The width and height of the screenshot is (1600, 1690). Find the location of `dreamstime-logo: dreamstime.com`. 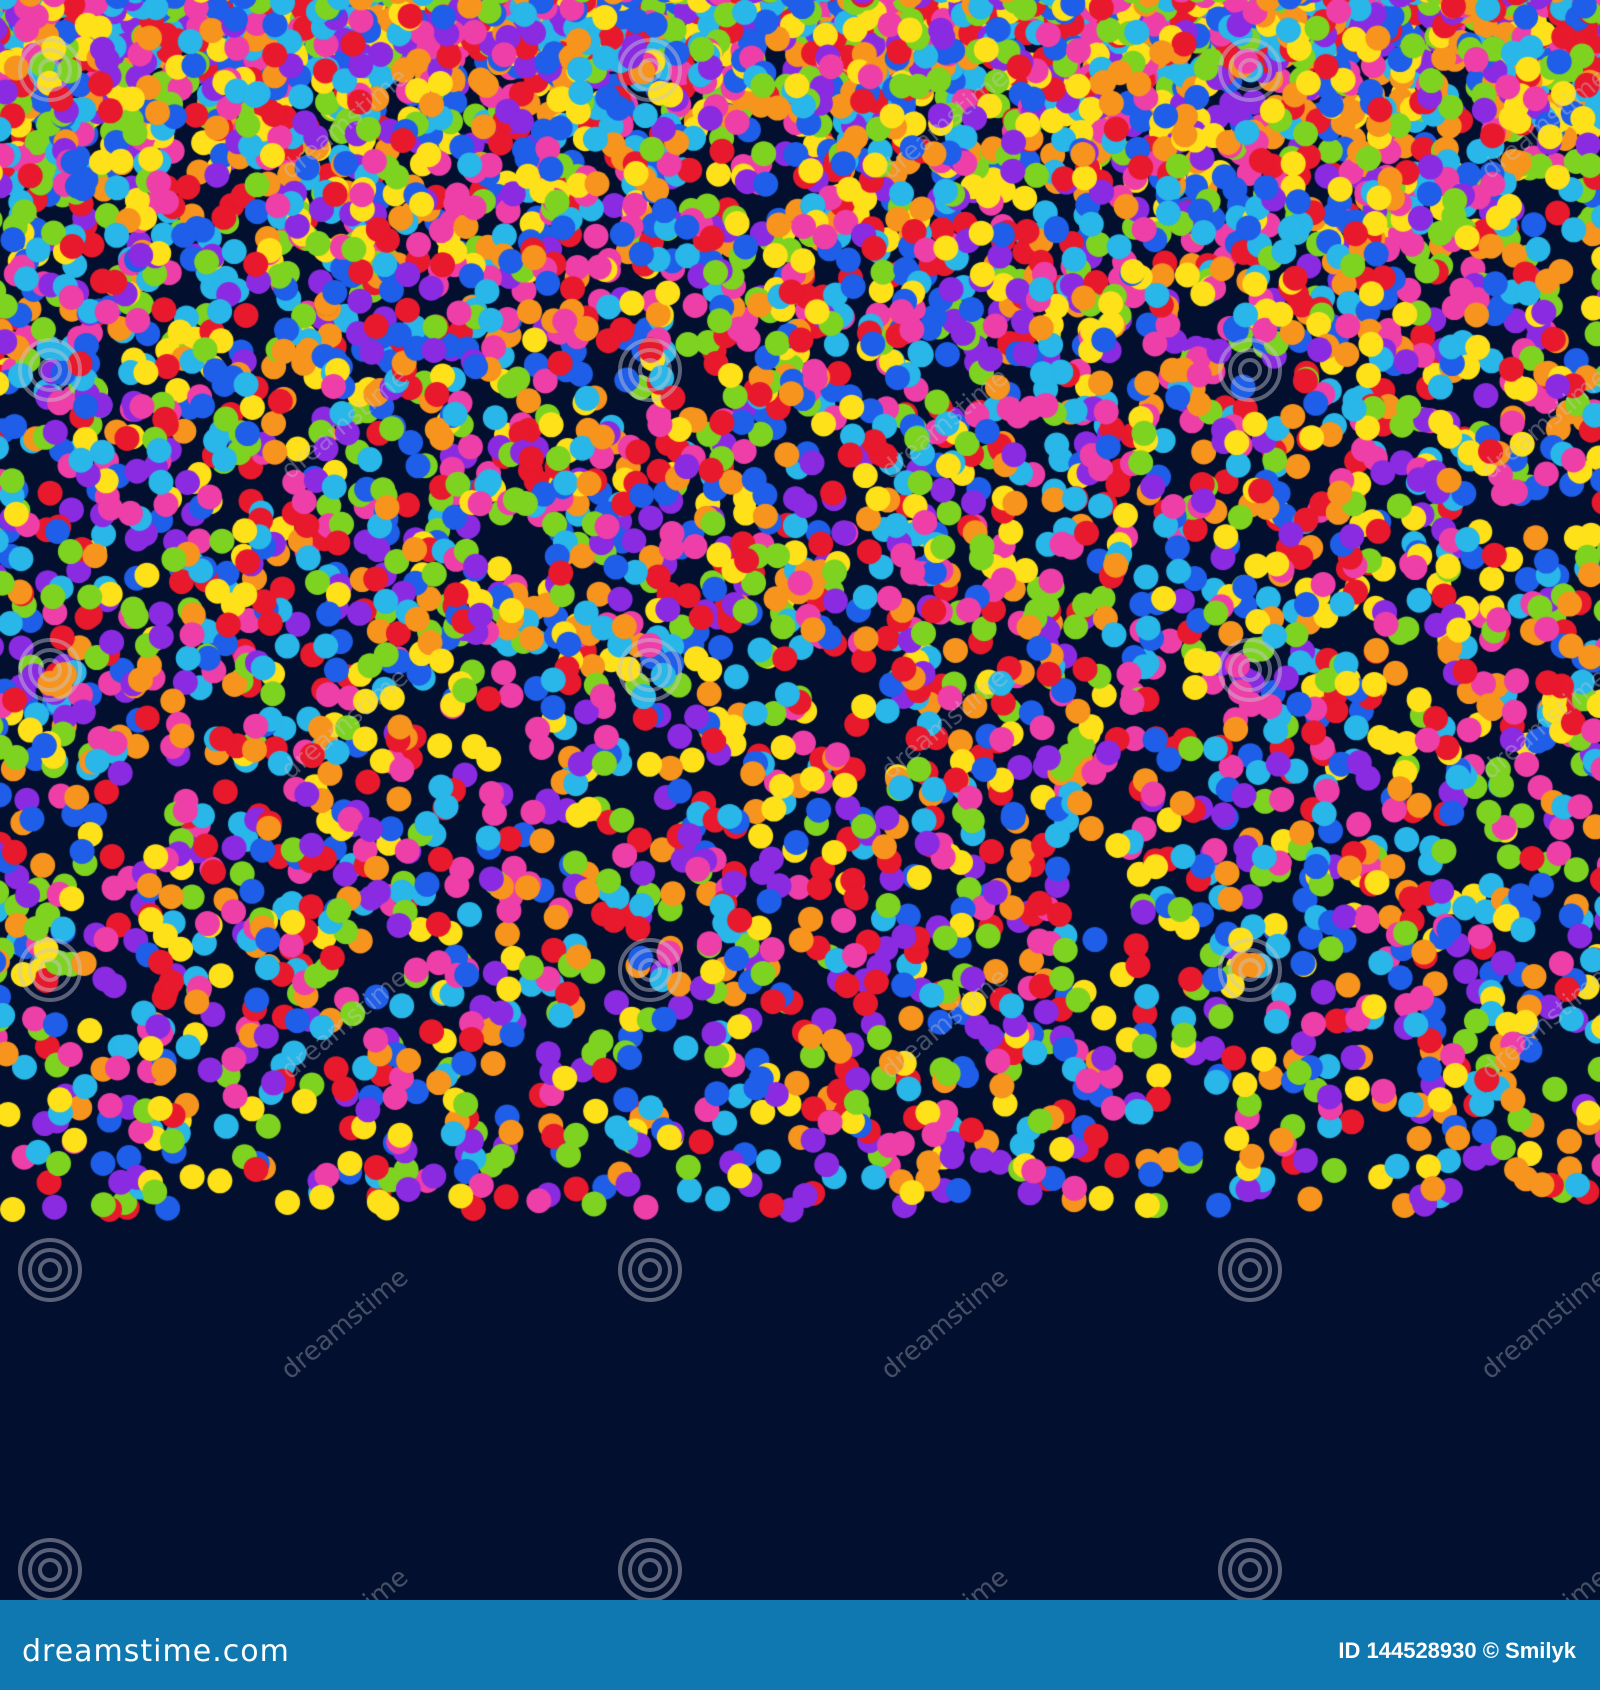

dreamstime-logo: dreamstime.com is located at coordinates (156, 1651).